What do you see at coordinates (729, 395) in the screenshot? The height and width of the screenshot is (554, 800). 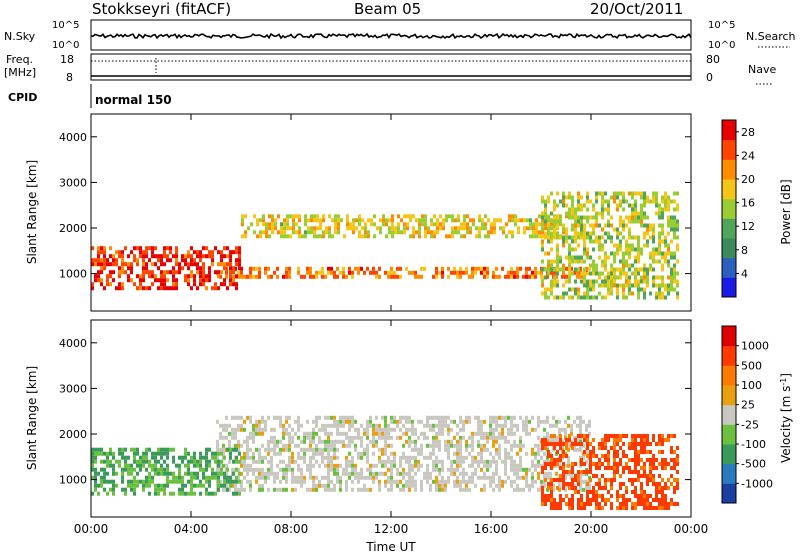 I see `colorbar-swatch` at bounding box center [729, 395].